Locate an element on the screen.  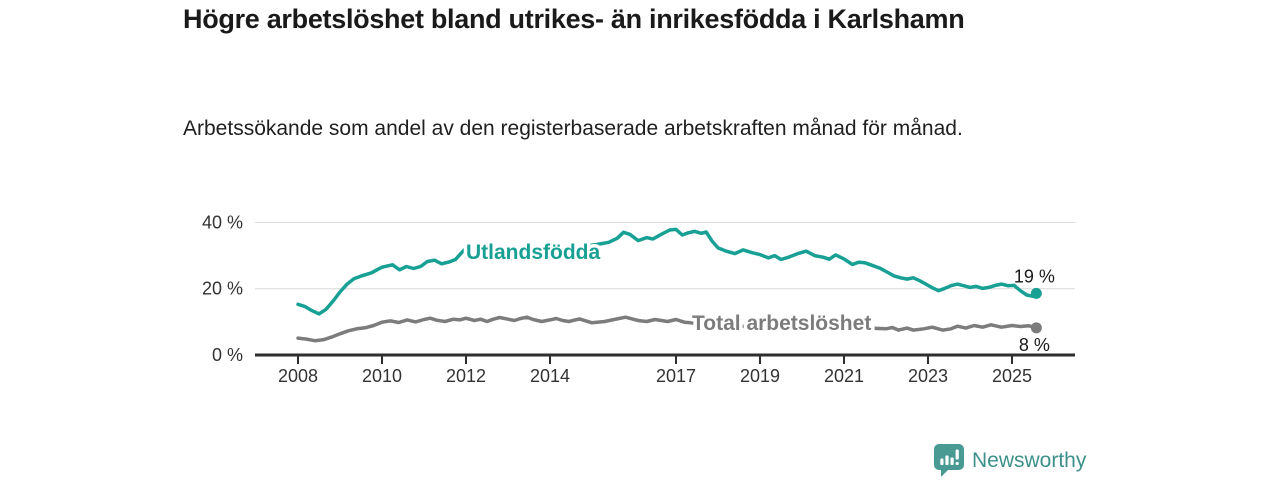
y-axis-tick-label: 40 % is located at coordinates (222, 222).